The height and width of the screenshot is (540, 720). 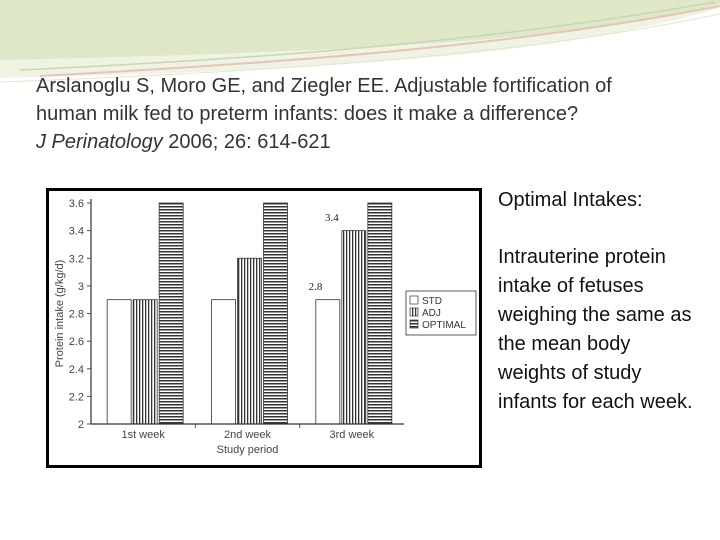 I want to click on y-tick-label: 2, so click(x=81, y=425).